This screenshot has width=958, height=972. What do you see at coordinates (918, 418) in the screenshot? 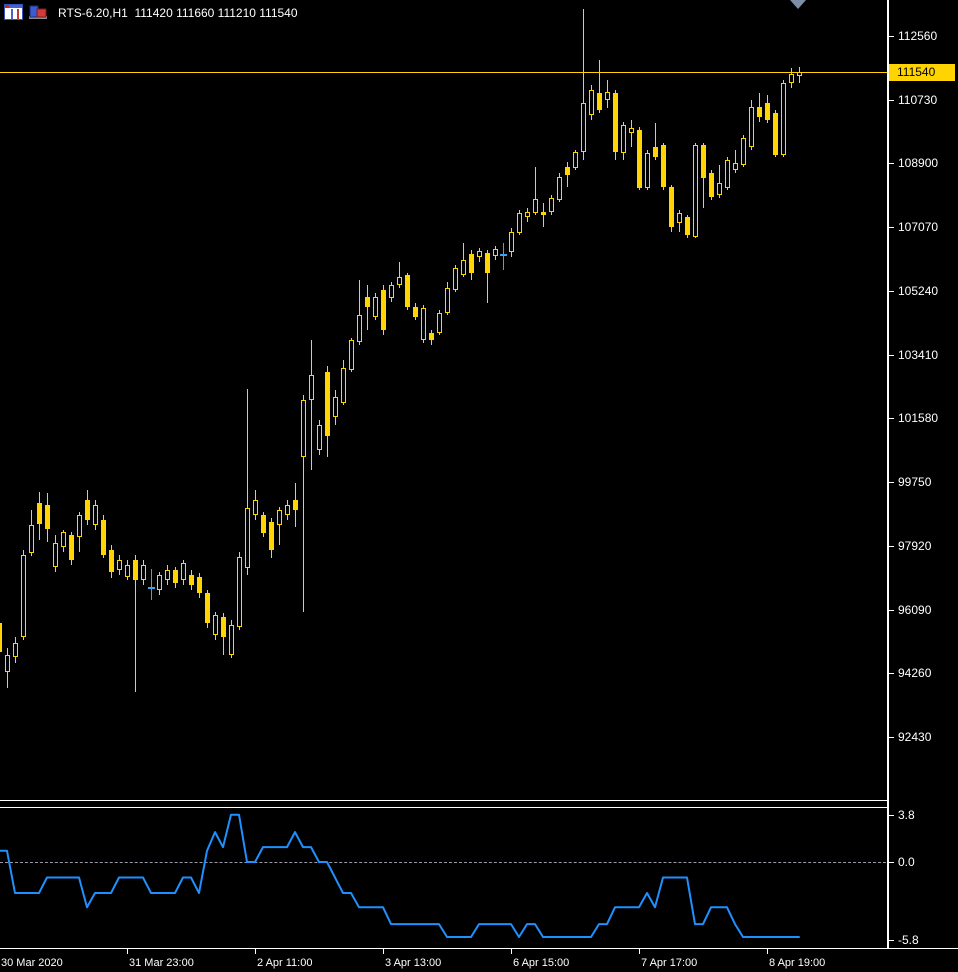
I see `price-label: 101580` at bounding box center [918, 418].